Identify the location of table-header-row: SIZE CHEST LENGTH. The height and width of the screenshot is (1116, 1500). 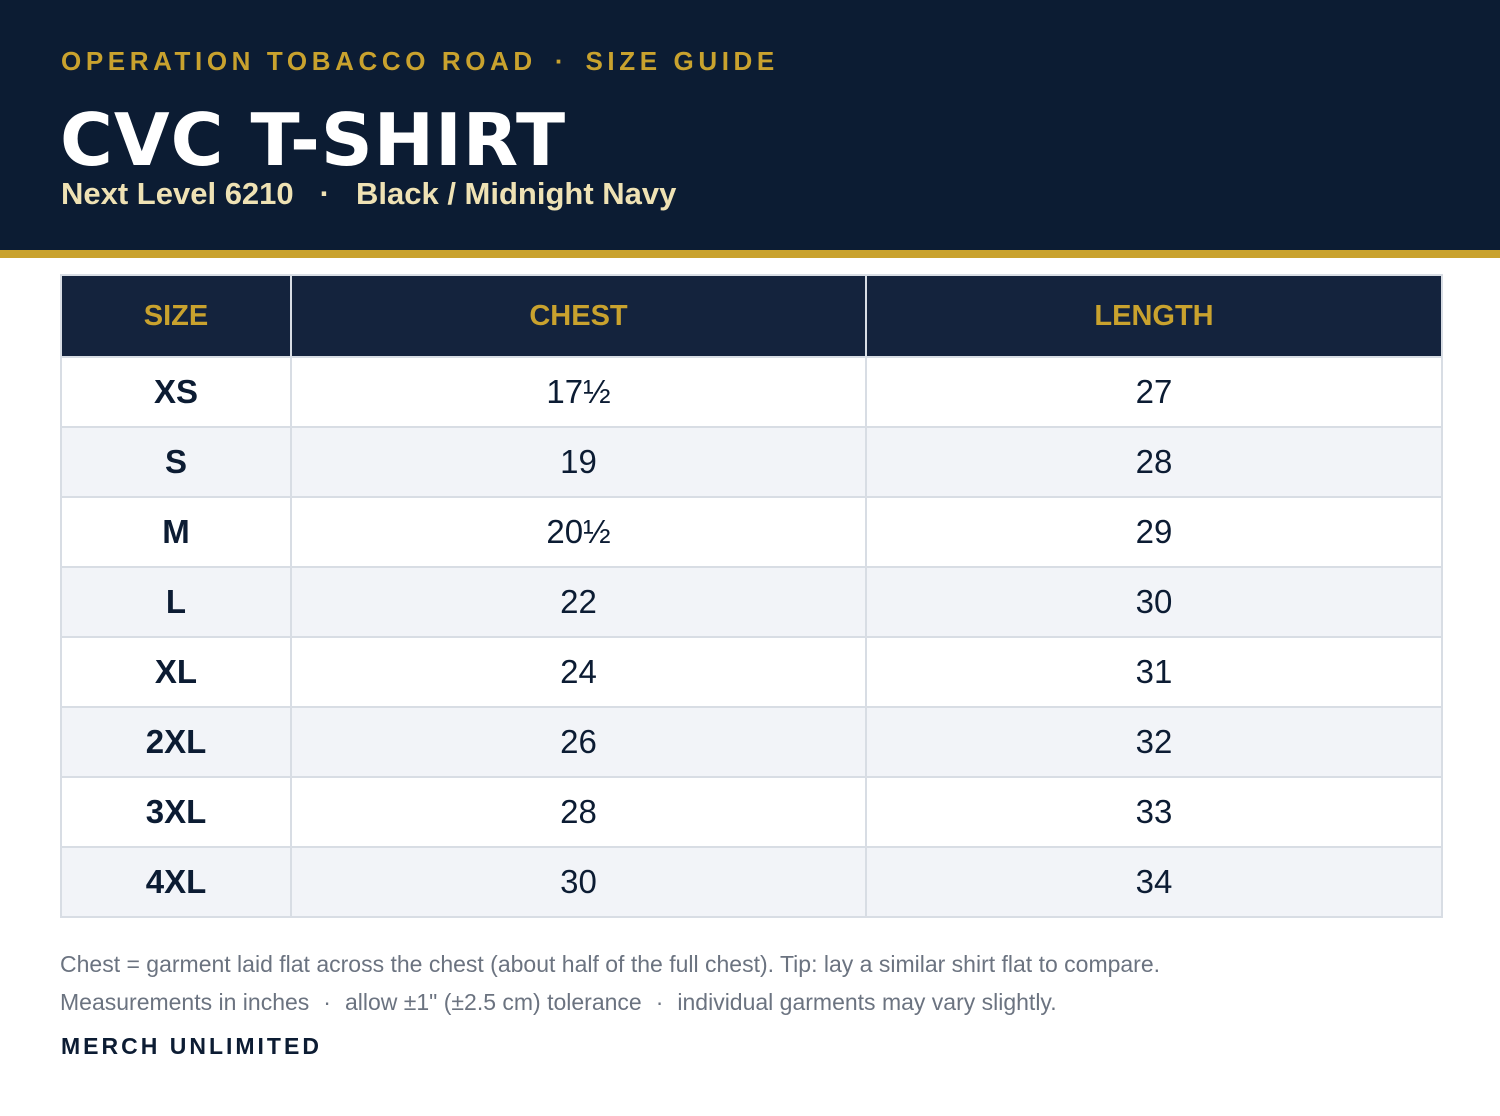
(751, 316).